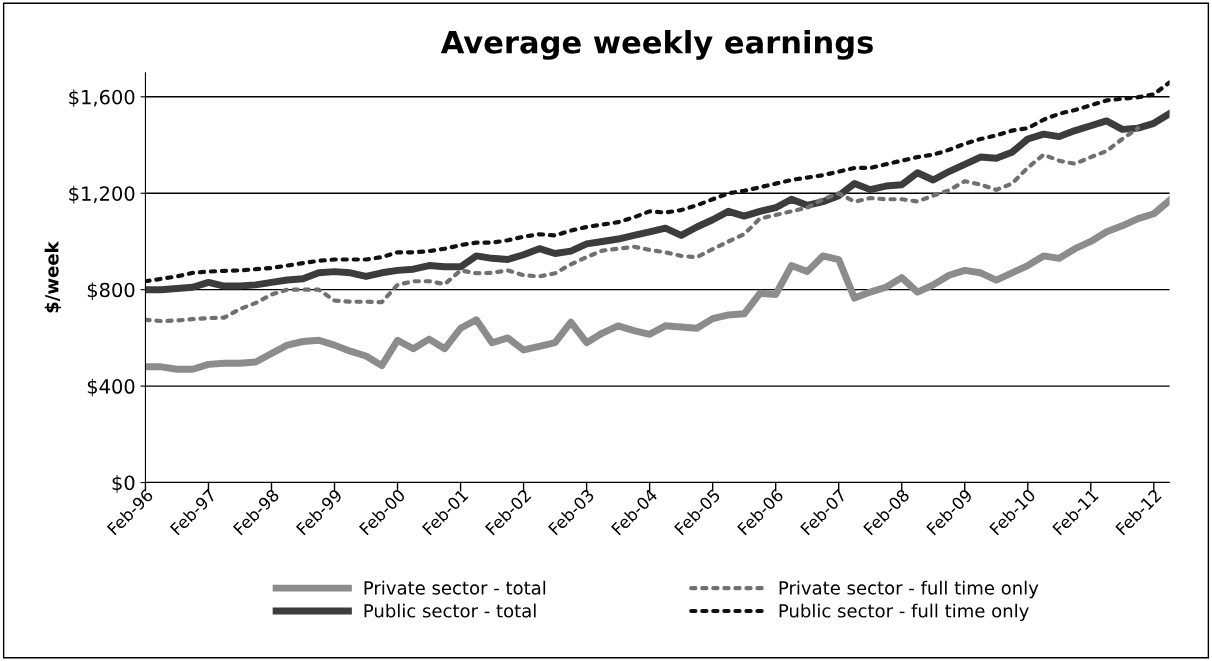 This screenshot has height=661, width=1212. What do you see at coordinates (904, 612) in the screenshot?
I see `legend-label: Public sector - full time only` at bounding box center [904, 612].